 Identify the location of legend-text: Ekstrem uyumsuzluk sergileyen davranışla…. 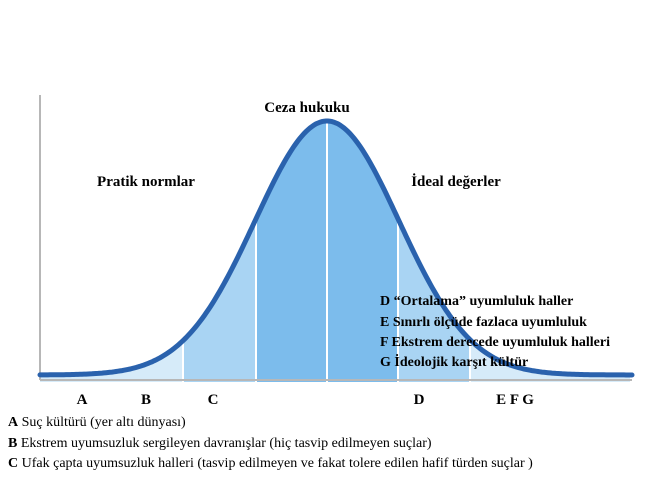
(226, 443).